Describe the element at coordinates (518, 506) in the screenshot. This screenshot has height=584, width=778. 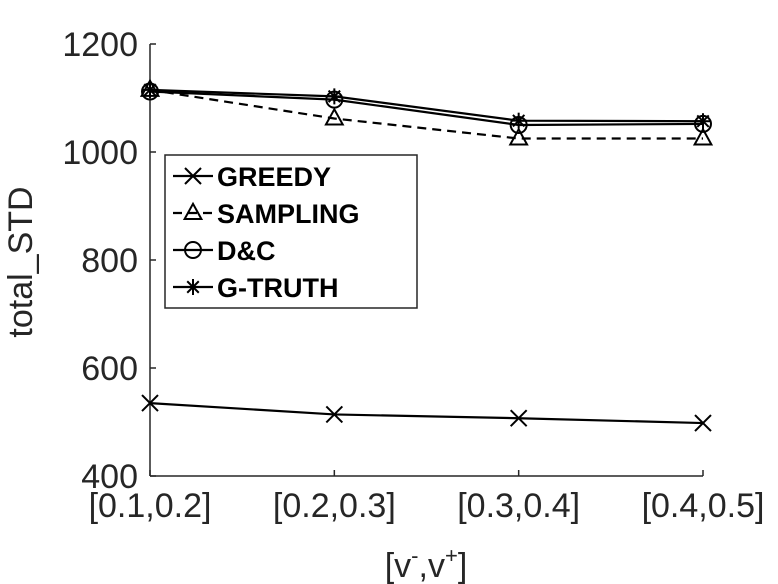
I see `x-tick-label: [0.3,0.4]` at that location.